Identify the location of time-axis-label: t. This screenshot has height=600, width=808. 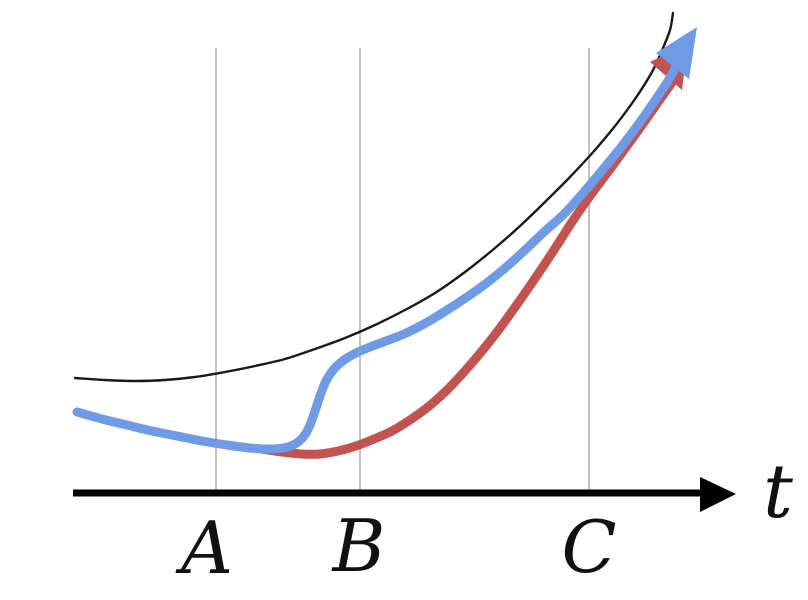
(778, 492).